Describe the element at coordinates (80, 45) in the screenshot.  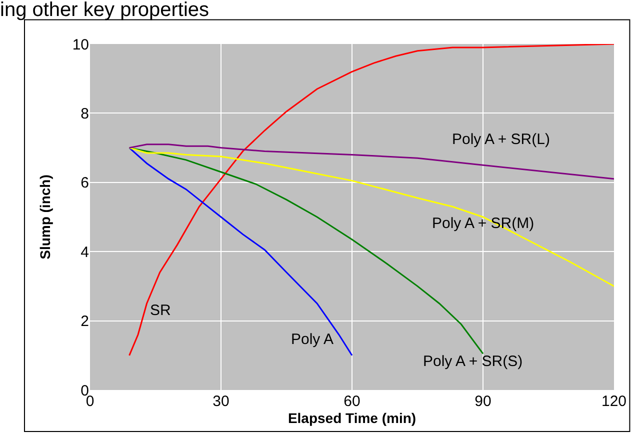
I see `y-tick-label: 10` at that location.